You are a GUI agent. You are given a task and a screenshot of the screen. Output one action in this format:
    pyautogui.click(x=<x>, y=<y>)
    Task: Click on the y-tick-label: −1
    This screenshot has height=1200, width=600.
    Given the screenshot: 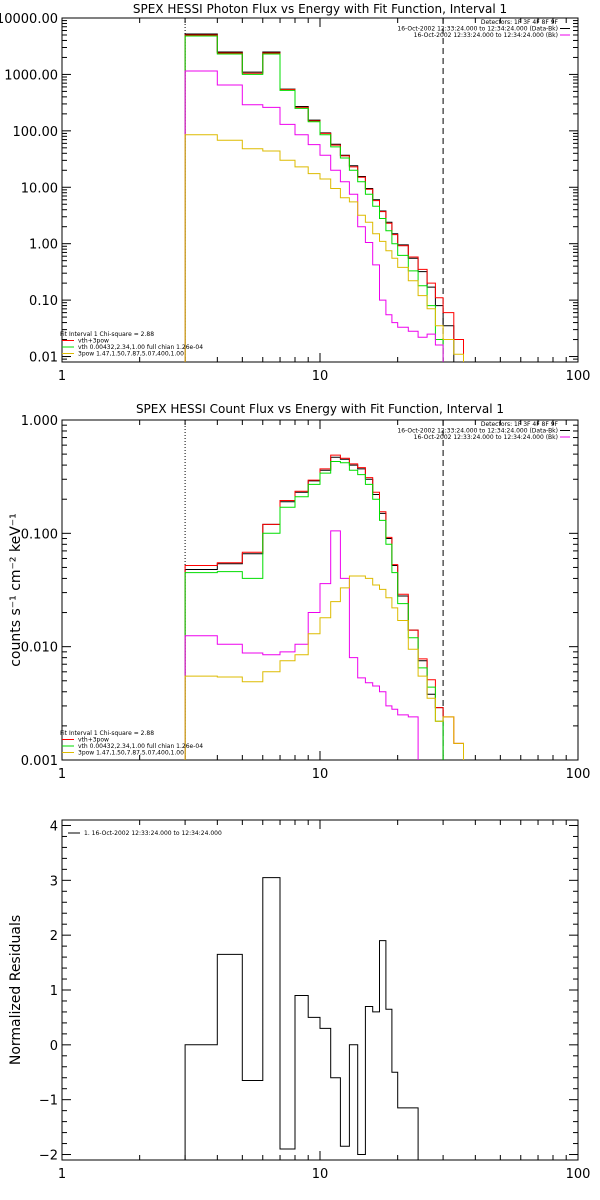 What is the action you would take?
    pyautogui.click(x=48, y=1101)
    